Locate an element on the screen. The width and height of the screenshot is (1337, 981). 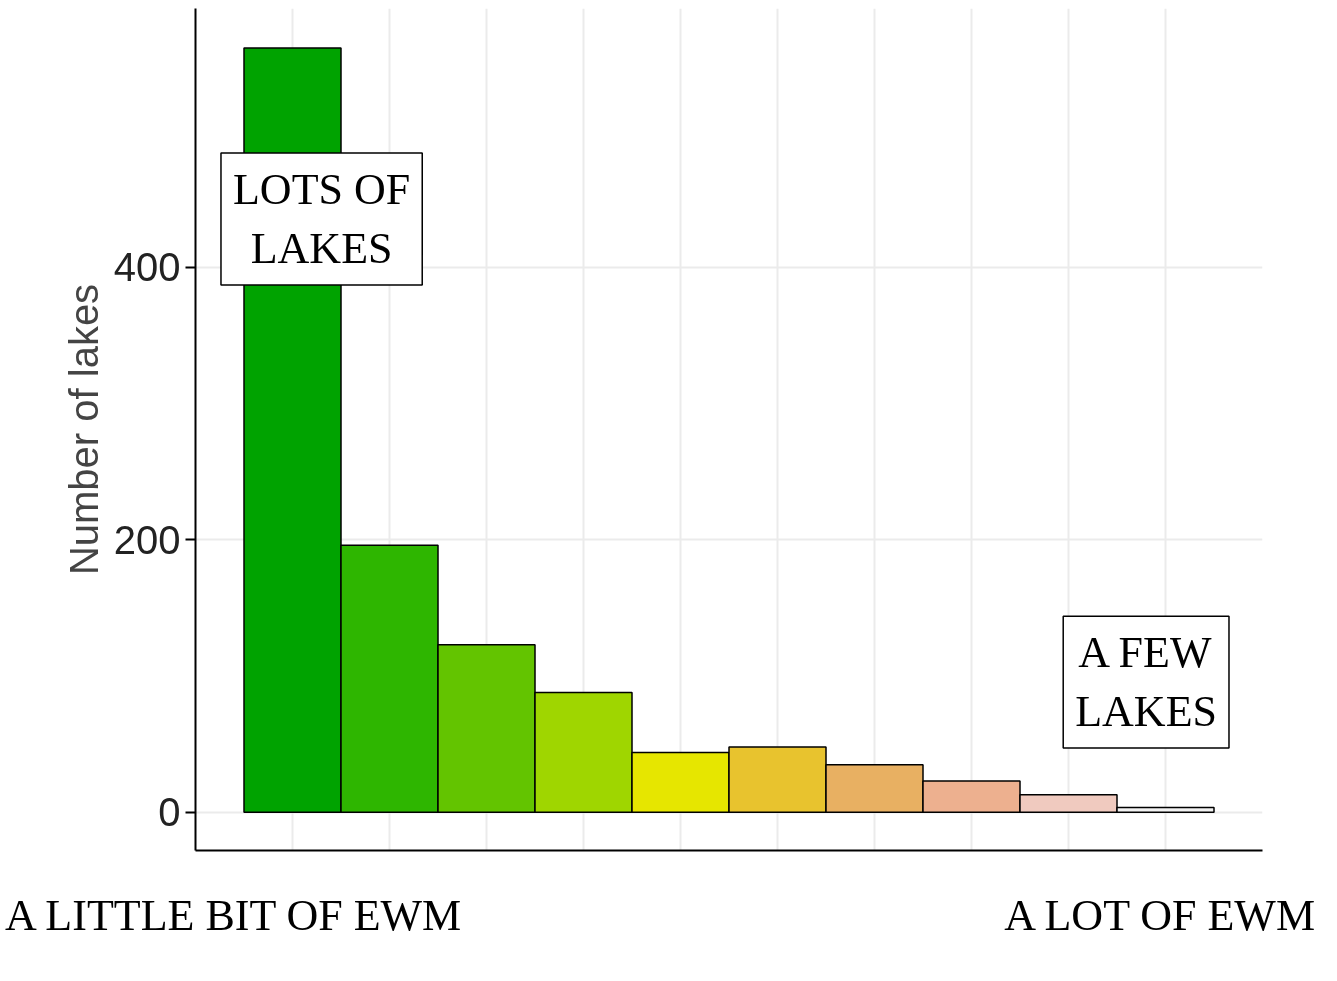
annotation: LOTS OF LAKES is located at coordinates (321, 219).